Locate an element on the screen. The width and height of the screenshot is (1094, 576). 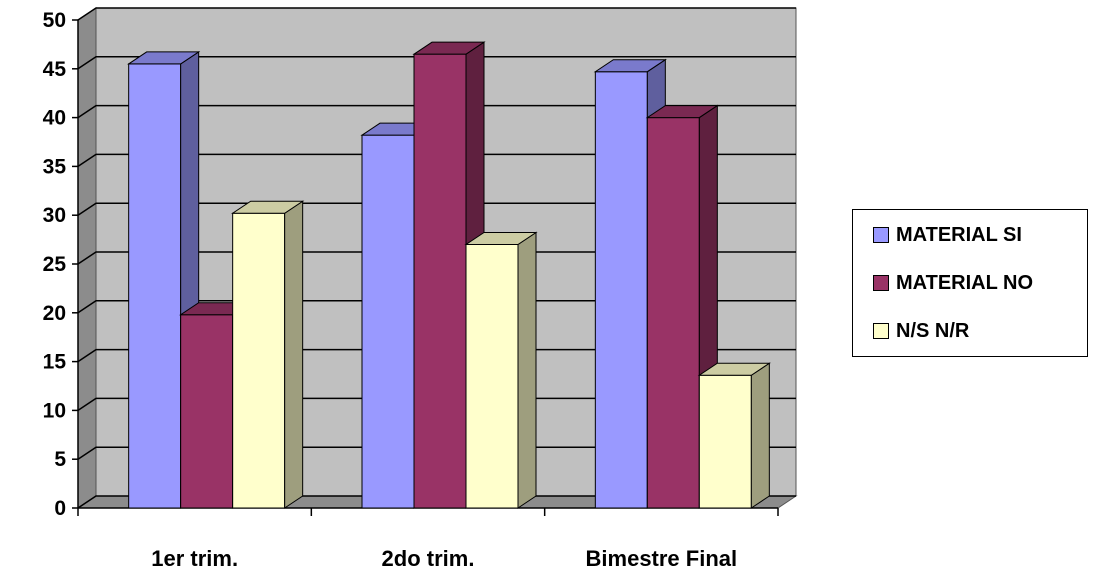
x-axis-categories: 1er trim. 2do trim. Bimestre Final is located at coordinates (444, 558).